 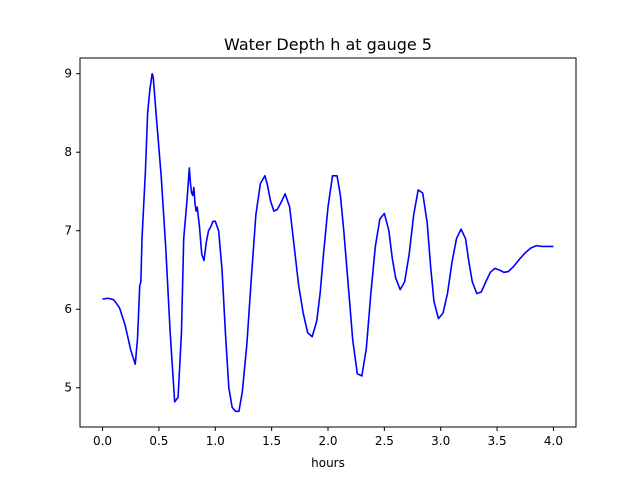 What do you see at coordinates (327, 441) in the screenshot?
I see `x-tick-label: 2.0` at bounding box center [327, 441].